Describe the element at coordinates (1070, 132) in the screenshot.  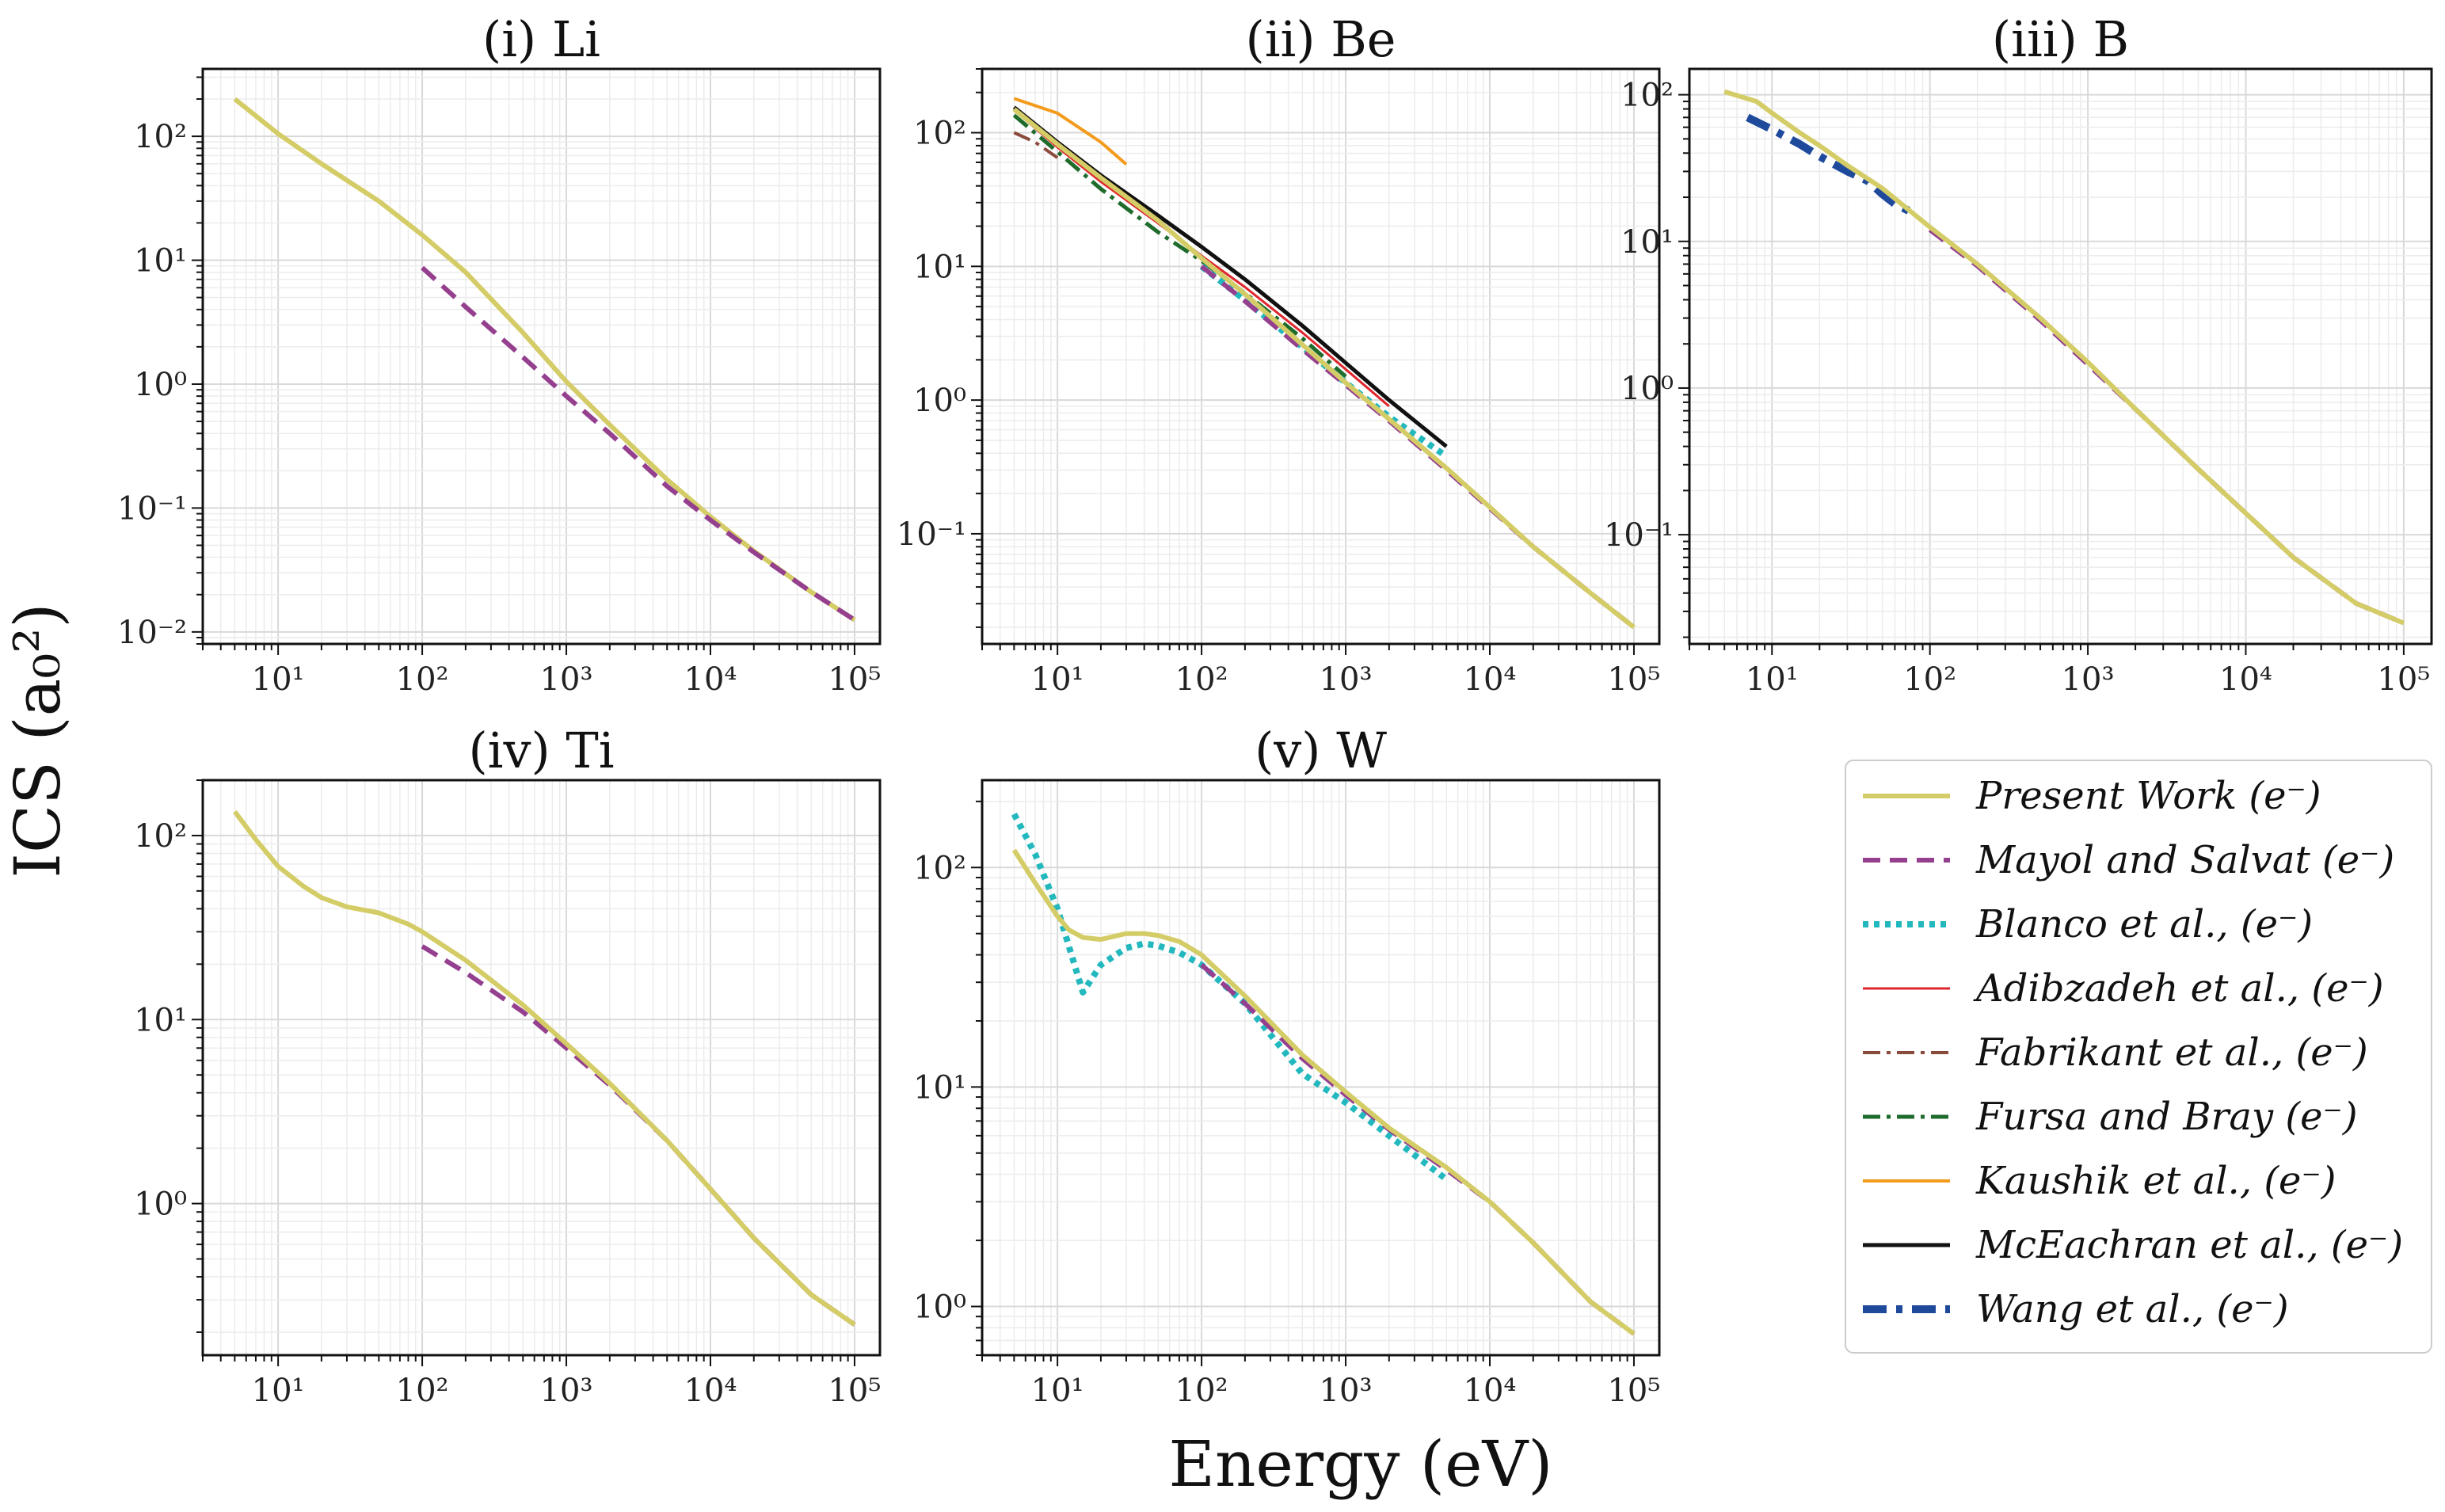
I see `series-line-kaushik-et-al-e` at that location.